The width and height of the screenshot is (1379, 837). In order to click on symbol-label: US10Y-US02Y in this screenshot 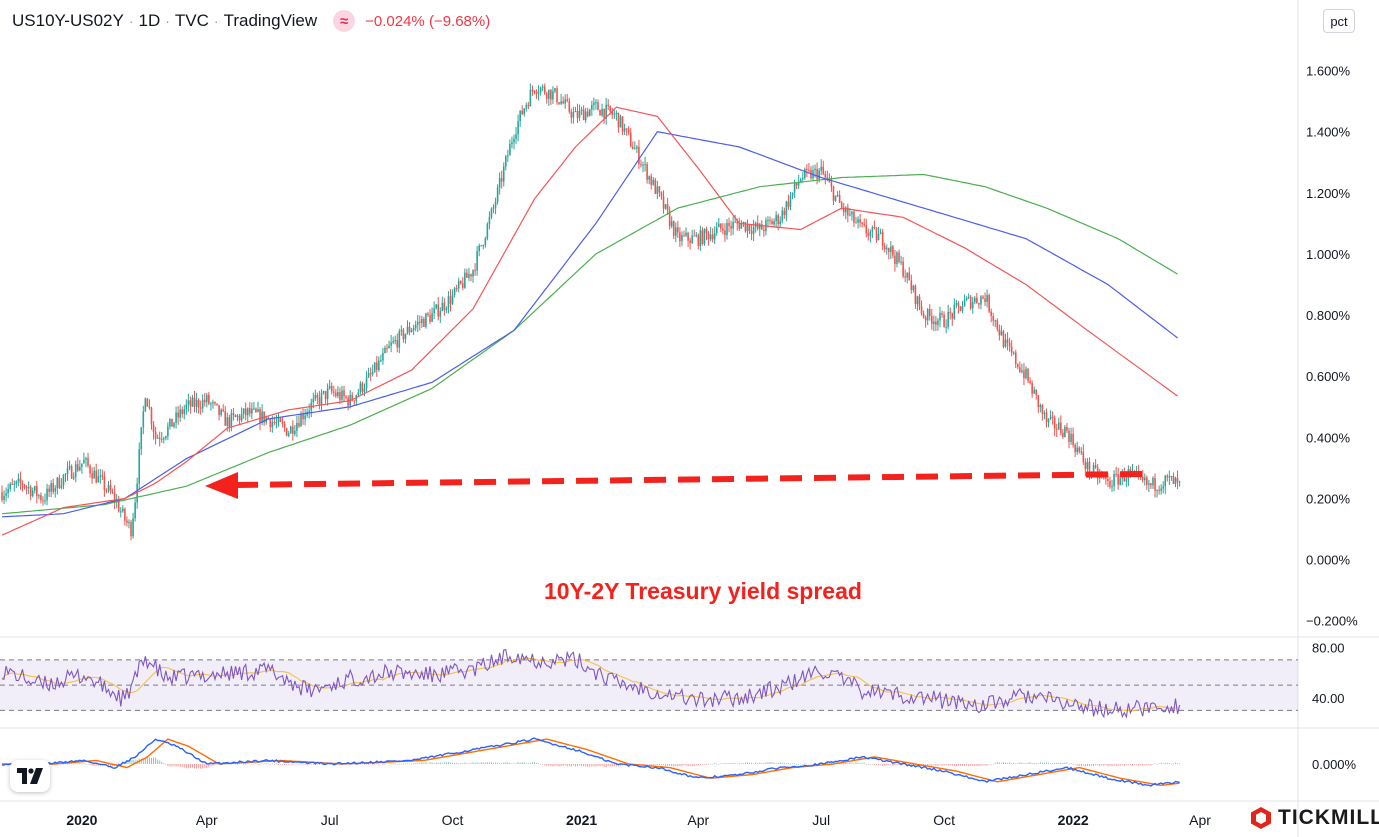, I will do `click(68, 20)`.